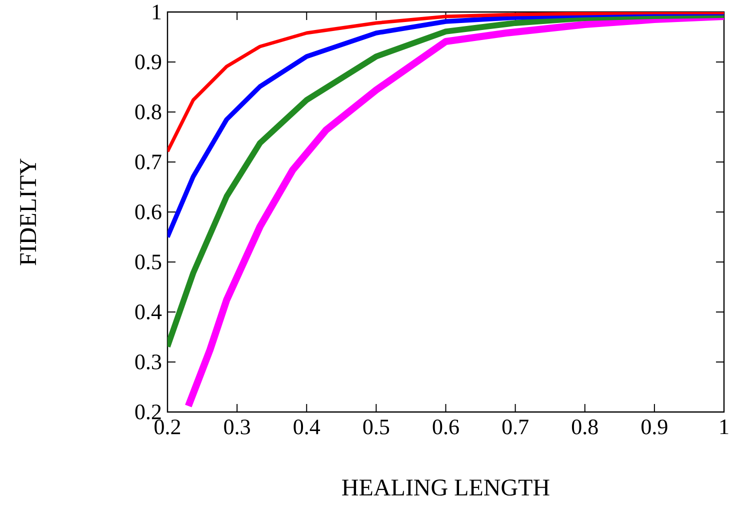 The image size is (732, 523). Describe the element at coordinates (28, 212) in the screenshot. I see `y-axis-title: FIDELITY` at that location.